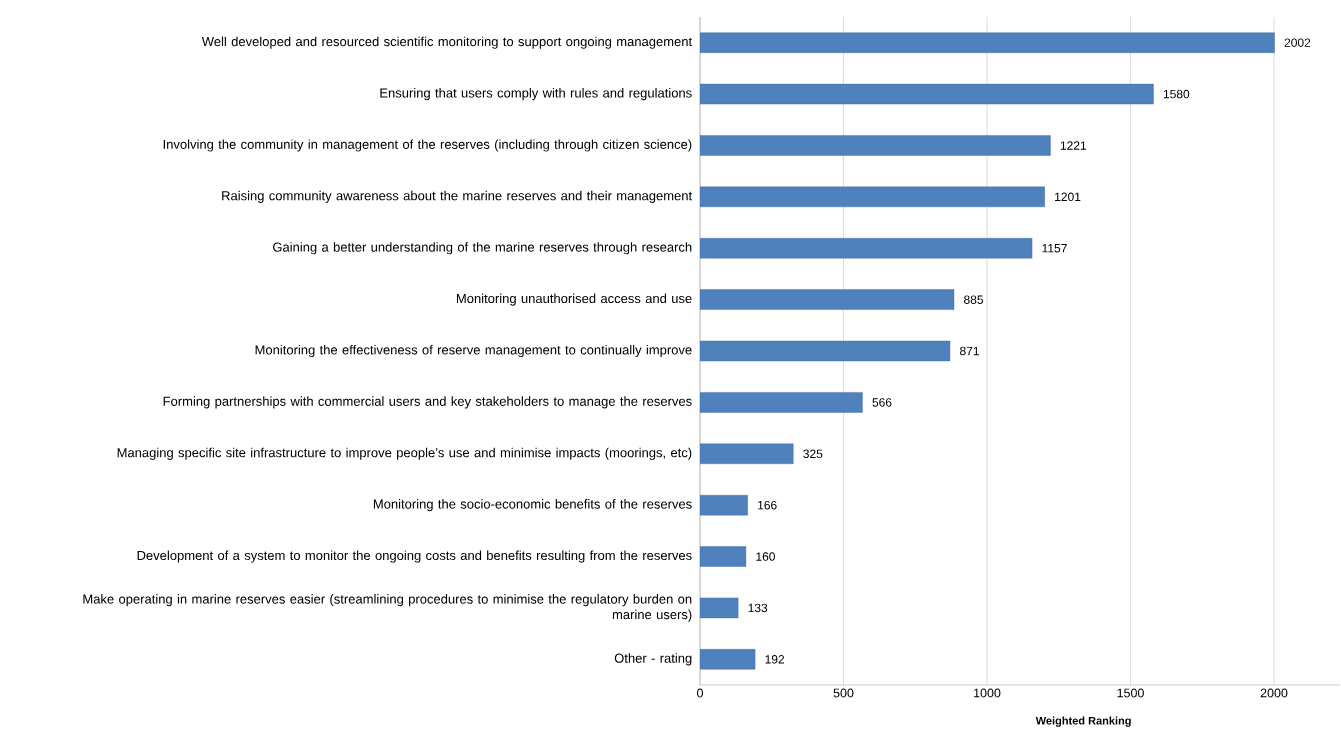 This screenshot has width=1341, height=747. Describe the element at coordinates (813, 454) in the screenshot. I see `data-label: 325` at that location.